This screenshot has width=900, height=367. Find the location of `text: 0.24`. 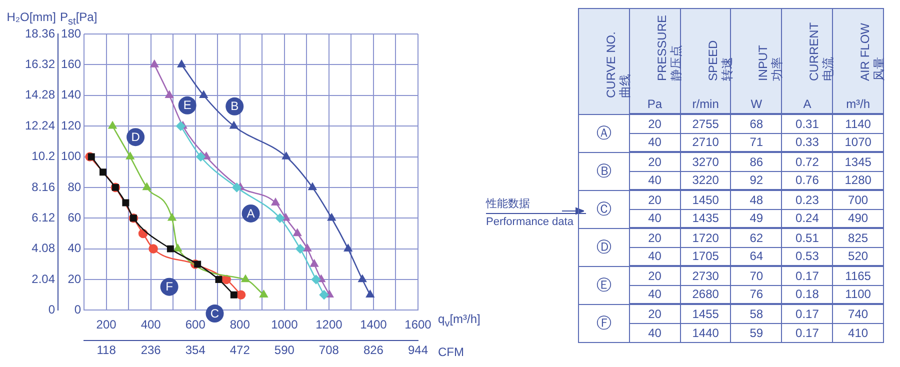

text: 0.24 is located at coordinates (807, 218).